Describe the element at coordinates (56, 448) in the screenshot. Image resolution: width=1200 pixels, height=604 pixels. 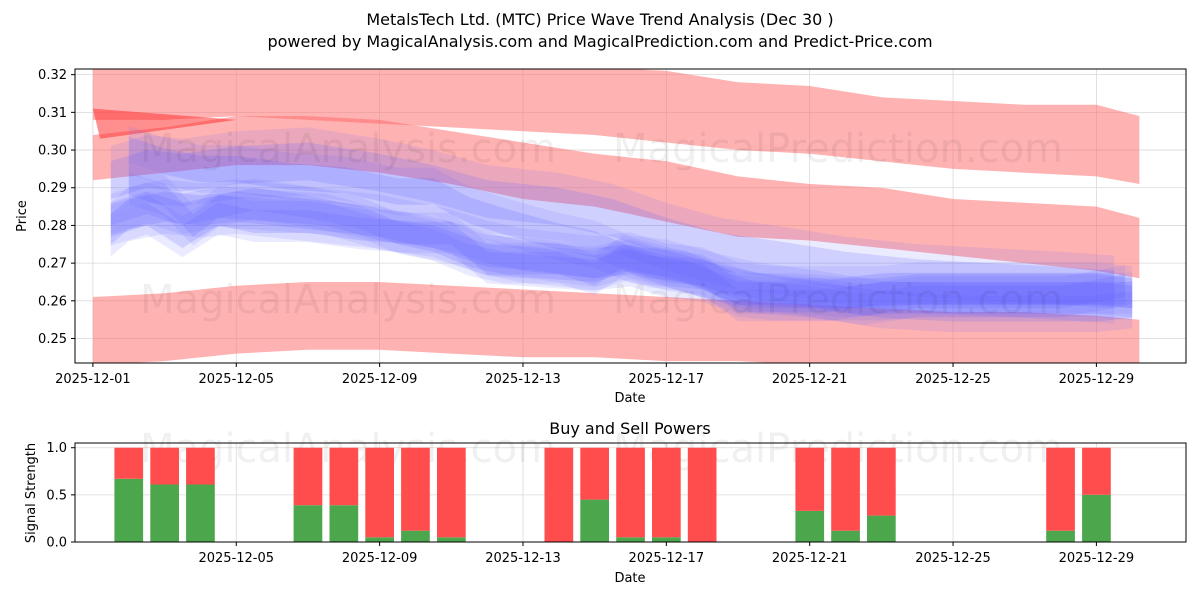
I see `y-tick-label: 1.0` at that location.